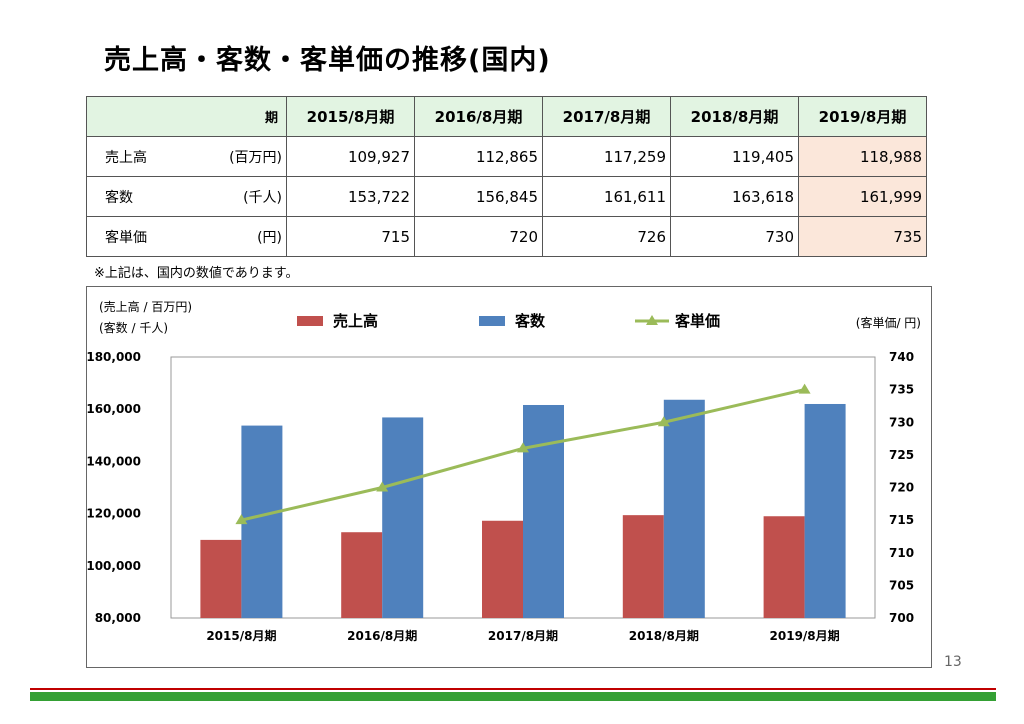 Image resolution: width=1024 pixels, height=724 pixels. Describe the element at coordinates (350, 196) in the screenshot. I see `table-cell: 153,722` at that location.